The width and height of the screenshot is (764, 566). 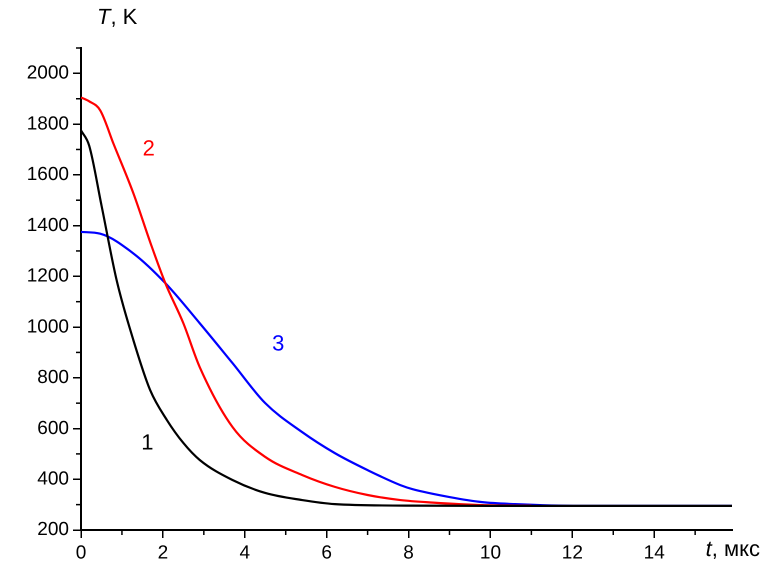 What do you see at coordinates (47, 175) in the screenshot?
I see `y-tick-label: 1600` at bounding box center [47, 175].